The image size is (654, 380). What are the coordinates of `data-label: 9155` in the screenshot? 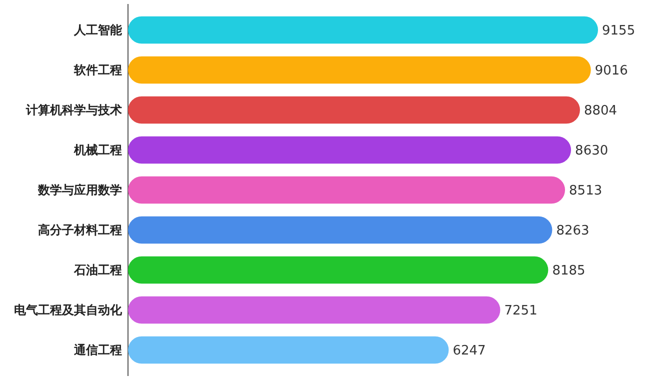 It's located at (619, 31).